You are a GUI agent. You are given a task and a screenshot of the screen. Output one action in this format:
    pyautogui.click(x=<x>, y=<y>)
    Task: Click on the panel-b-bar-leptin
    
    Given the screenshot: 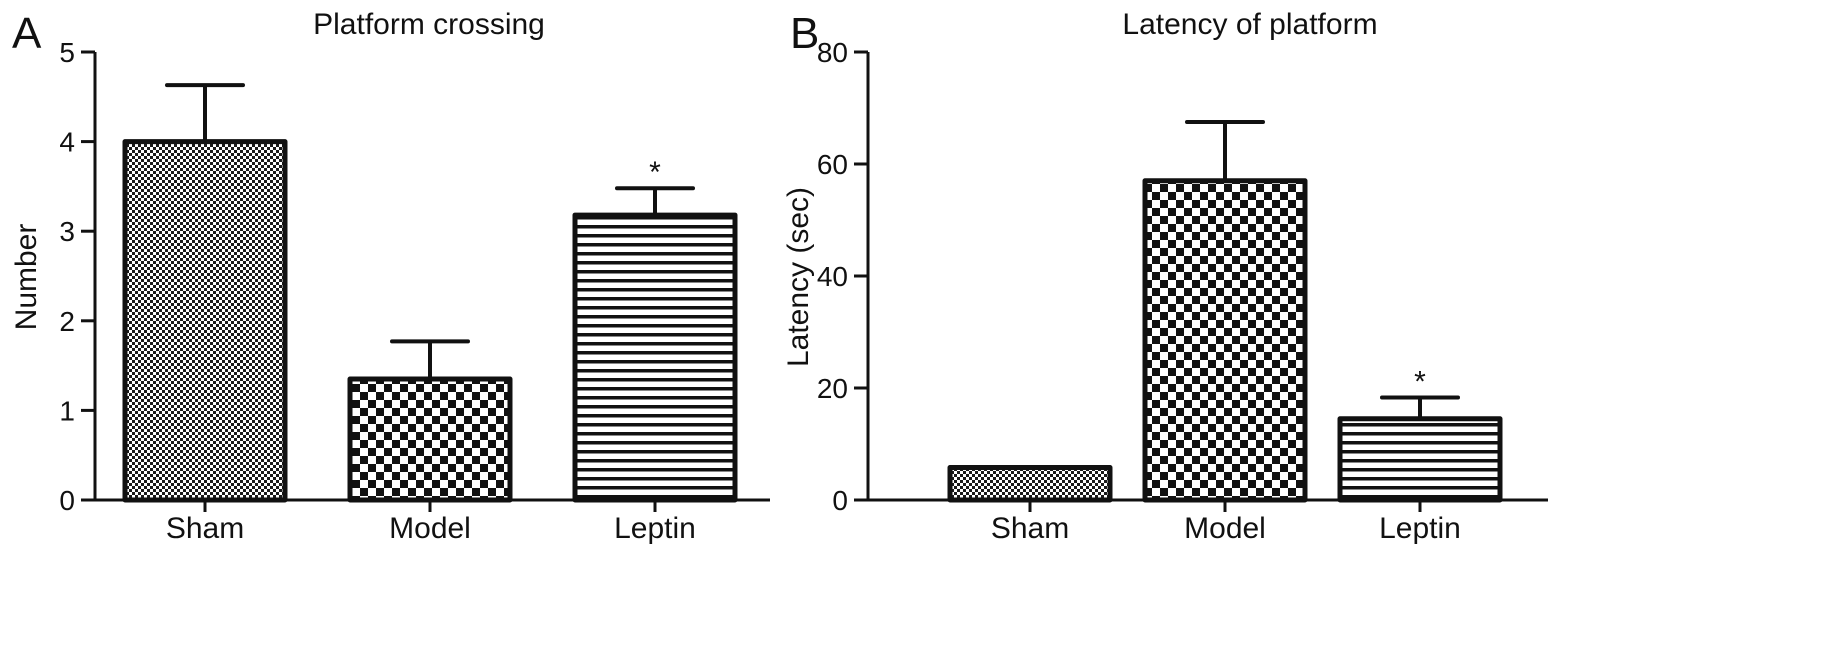 What is the action you would take?
    pyautogui.click(x=1420, y=459)
    